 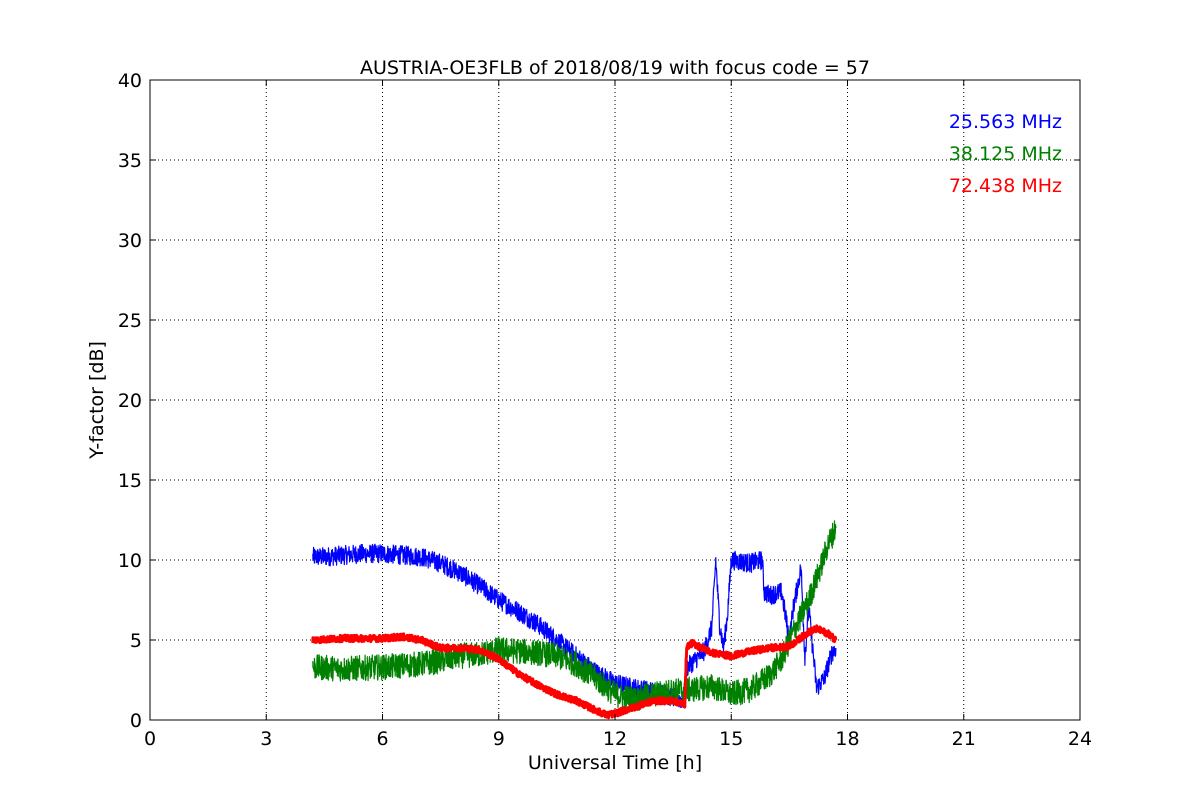 I want to click on x-axis-label: Universal Time [h], so click(x=615, y=763).